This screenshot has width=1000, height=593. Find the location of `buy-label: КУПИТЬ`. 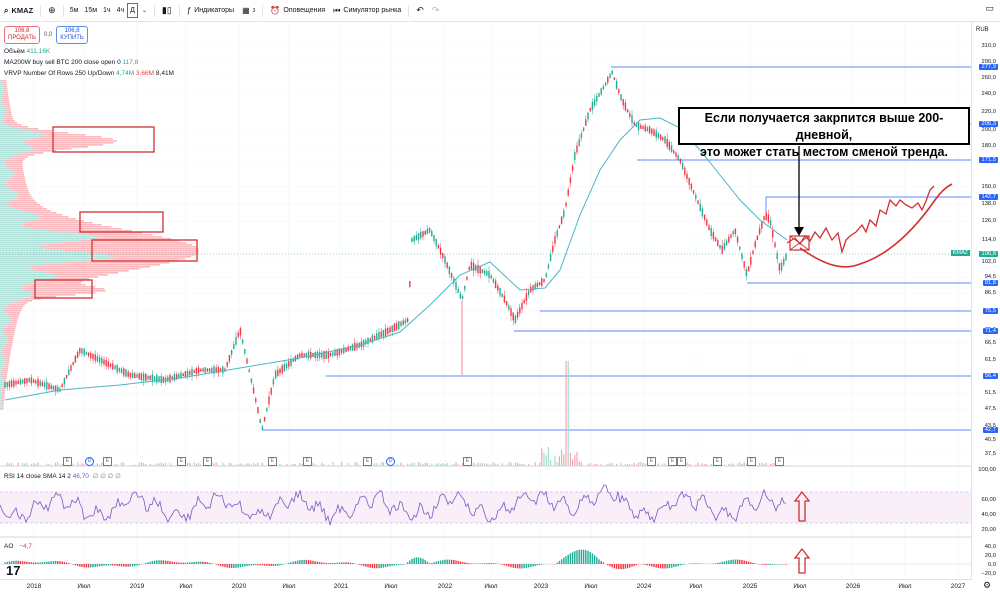

buy-label: КУПИТЬ is located at coordinates (72, 38).